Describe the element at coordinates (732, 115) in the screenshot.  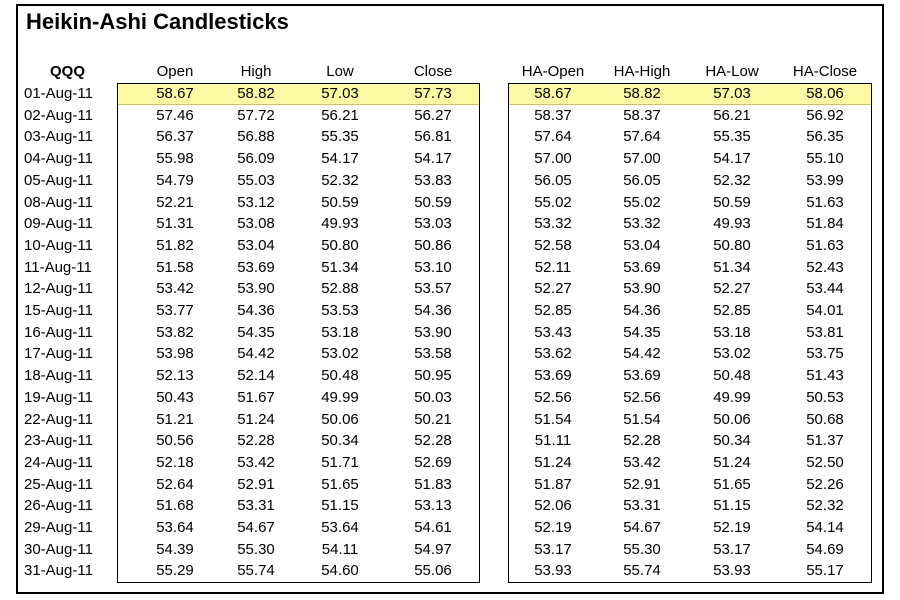
I see `table-cell: 56.21` at that location.